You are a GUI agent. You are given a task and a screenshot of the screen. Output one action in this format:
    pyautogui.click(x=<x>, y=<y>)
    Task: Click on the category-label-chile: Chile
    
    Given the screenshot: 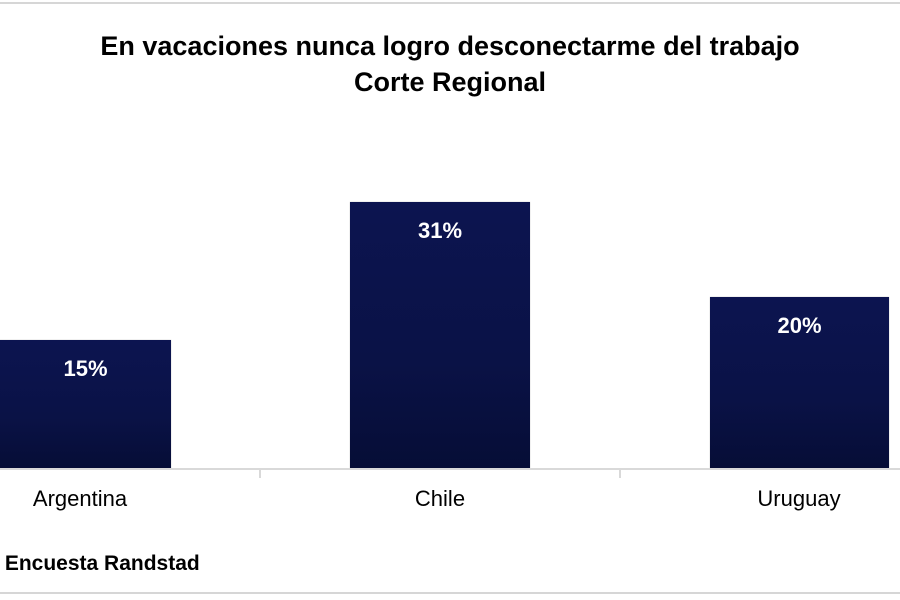 What is the action you would take?
    pyautogui.click(x=440, y=498)
    